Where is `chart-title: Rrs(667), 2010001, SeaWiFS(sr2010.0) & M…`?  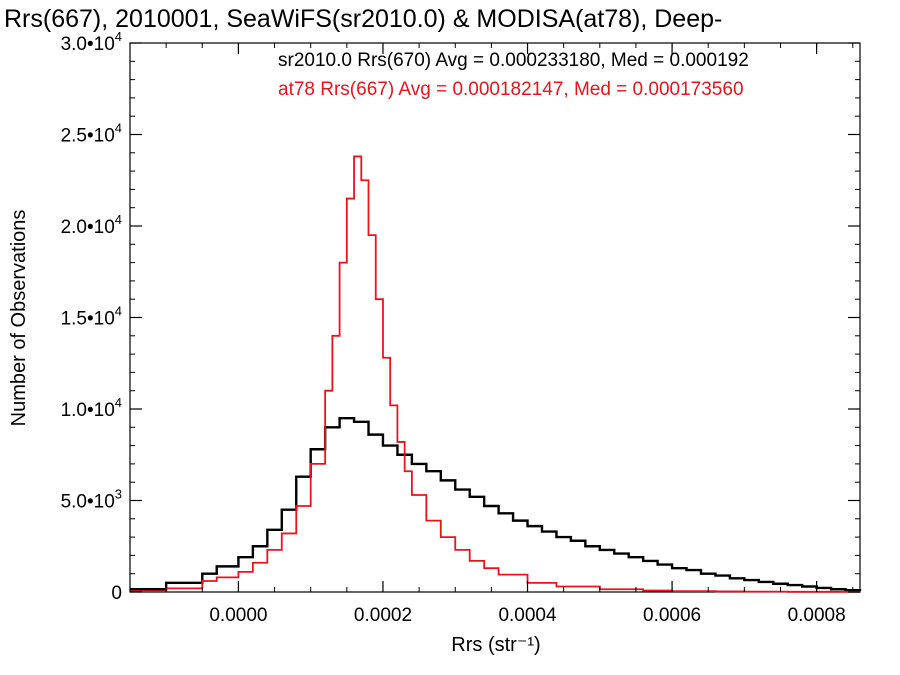 chart-title: Rrs(667), 2010001, SeaWiFS(sr2010.0) & M… is located at coordinates (363, 19).